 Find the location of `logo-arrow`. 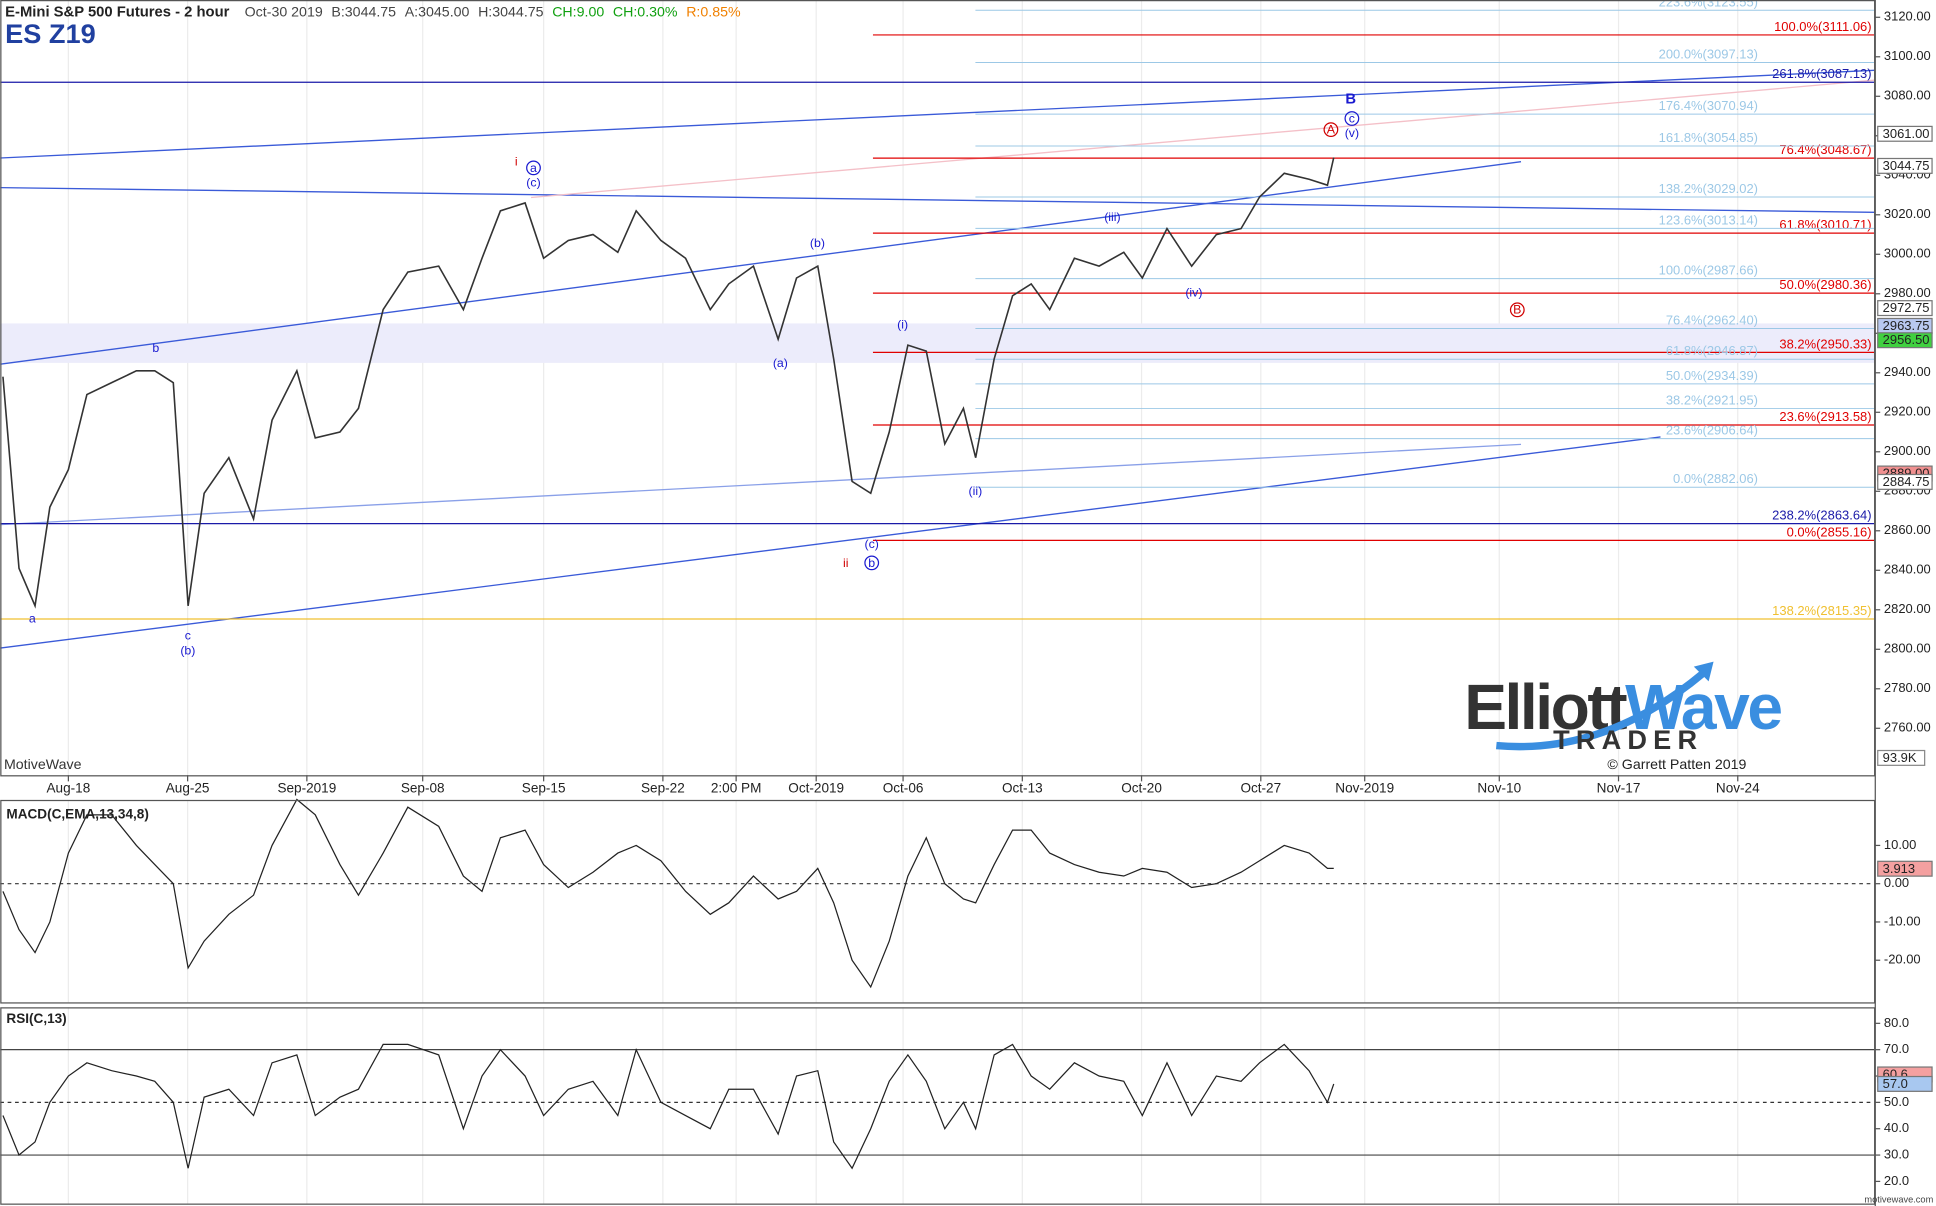

logo-arrow is located at coordinates (1703, 671).